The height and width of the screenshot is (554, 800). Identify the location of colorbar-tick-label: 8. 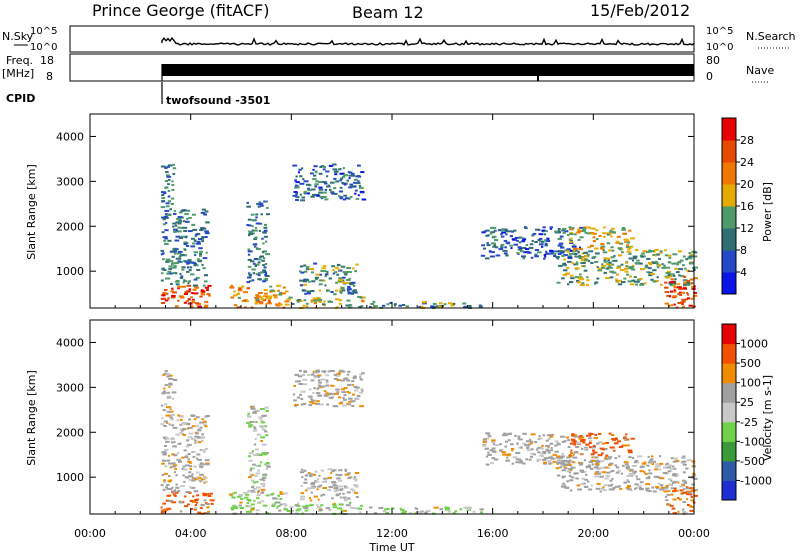
(743, 250).